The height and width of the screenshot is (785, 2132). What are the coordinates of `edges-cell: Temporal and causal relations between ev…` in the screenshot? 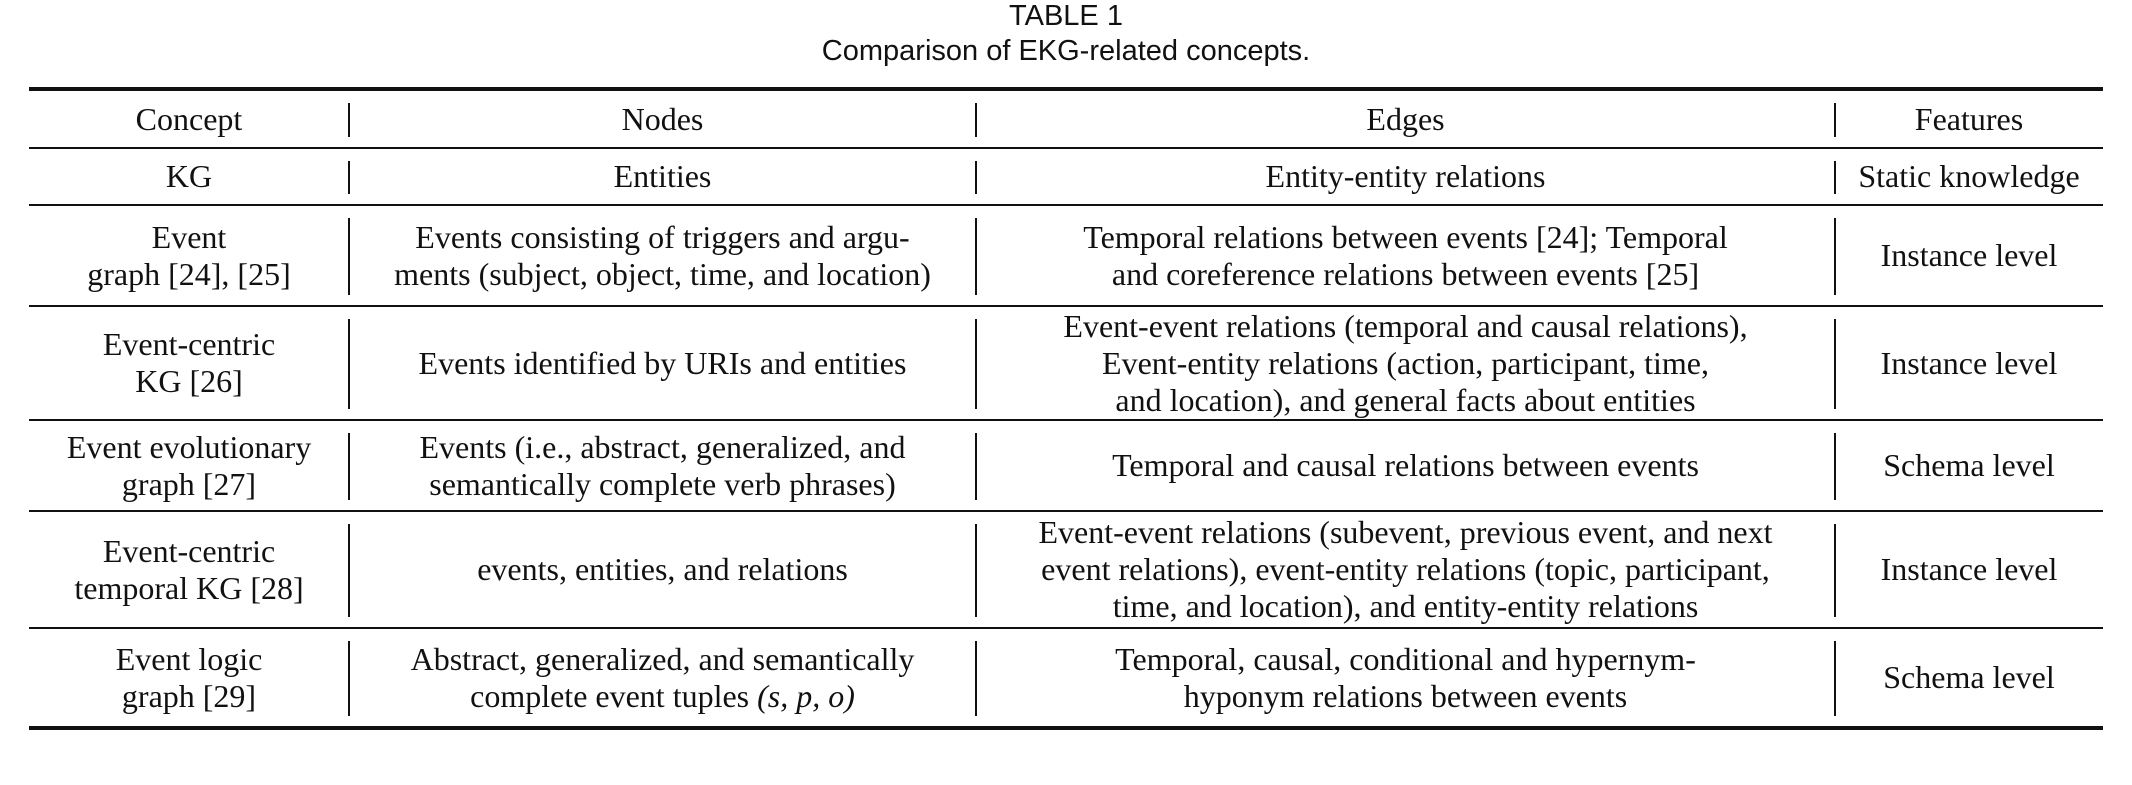 It's located at (1406, 466).